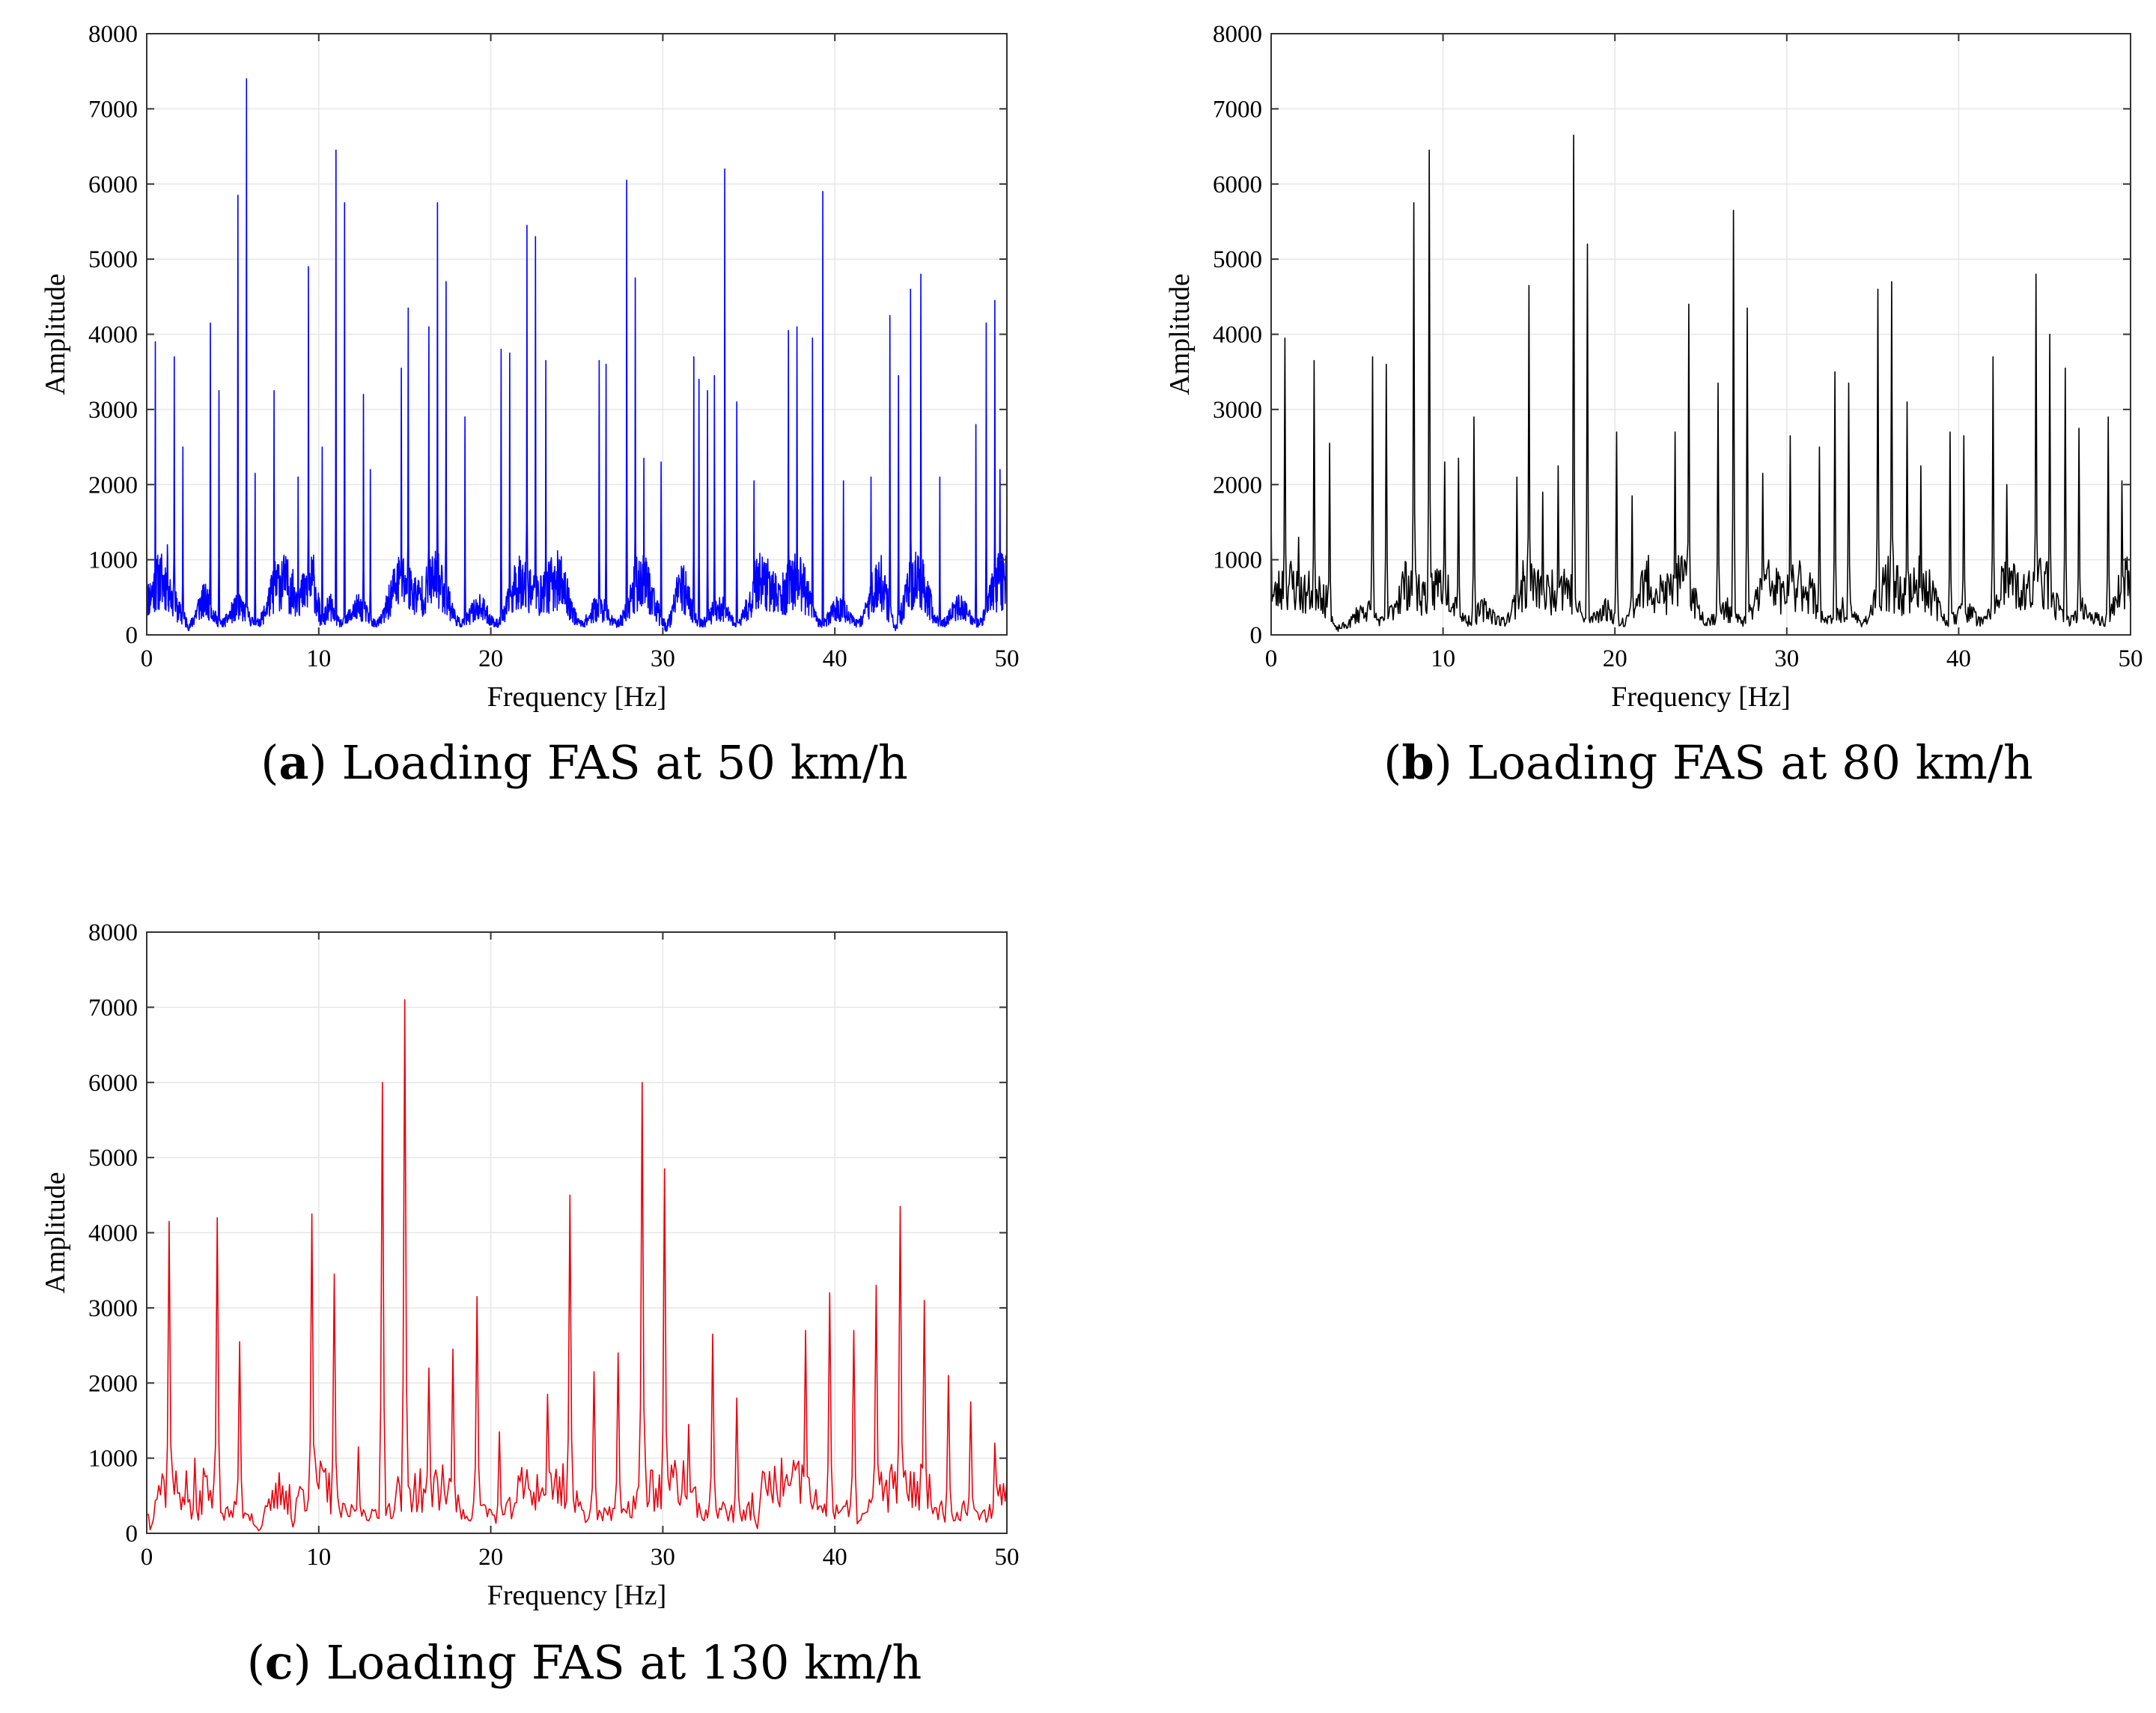  I want to click on caption-tag: c, so click(279, 1662).